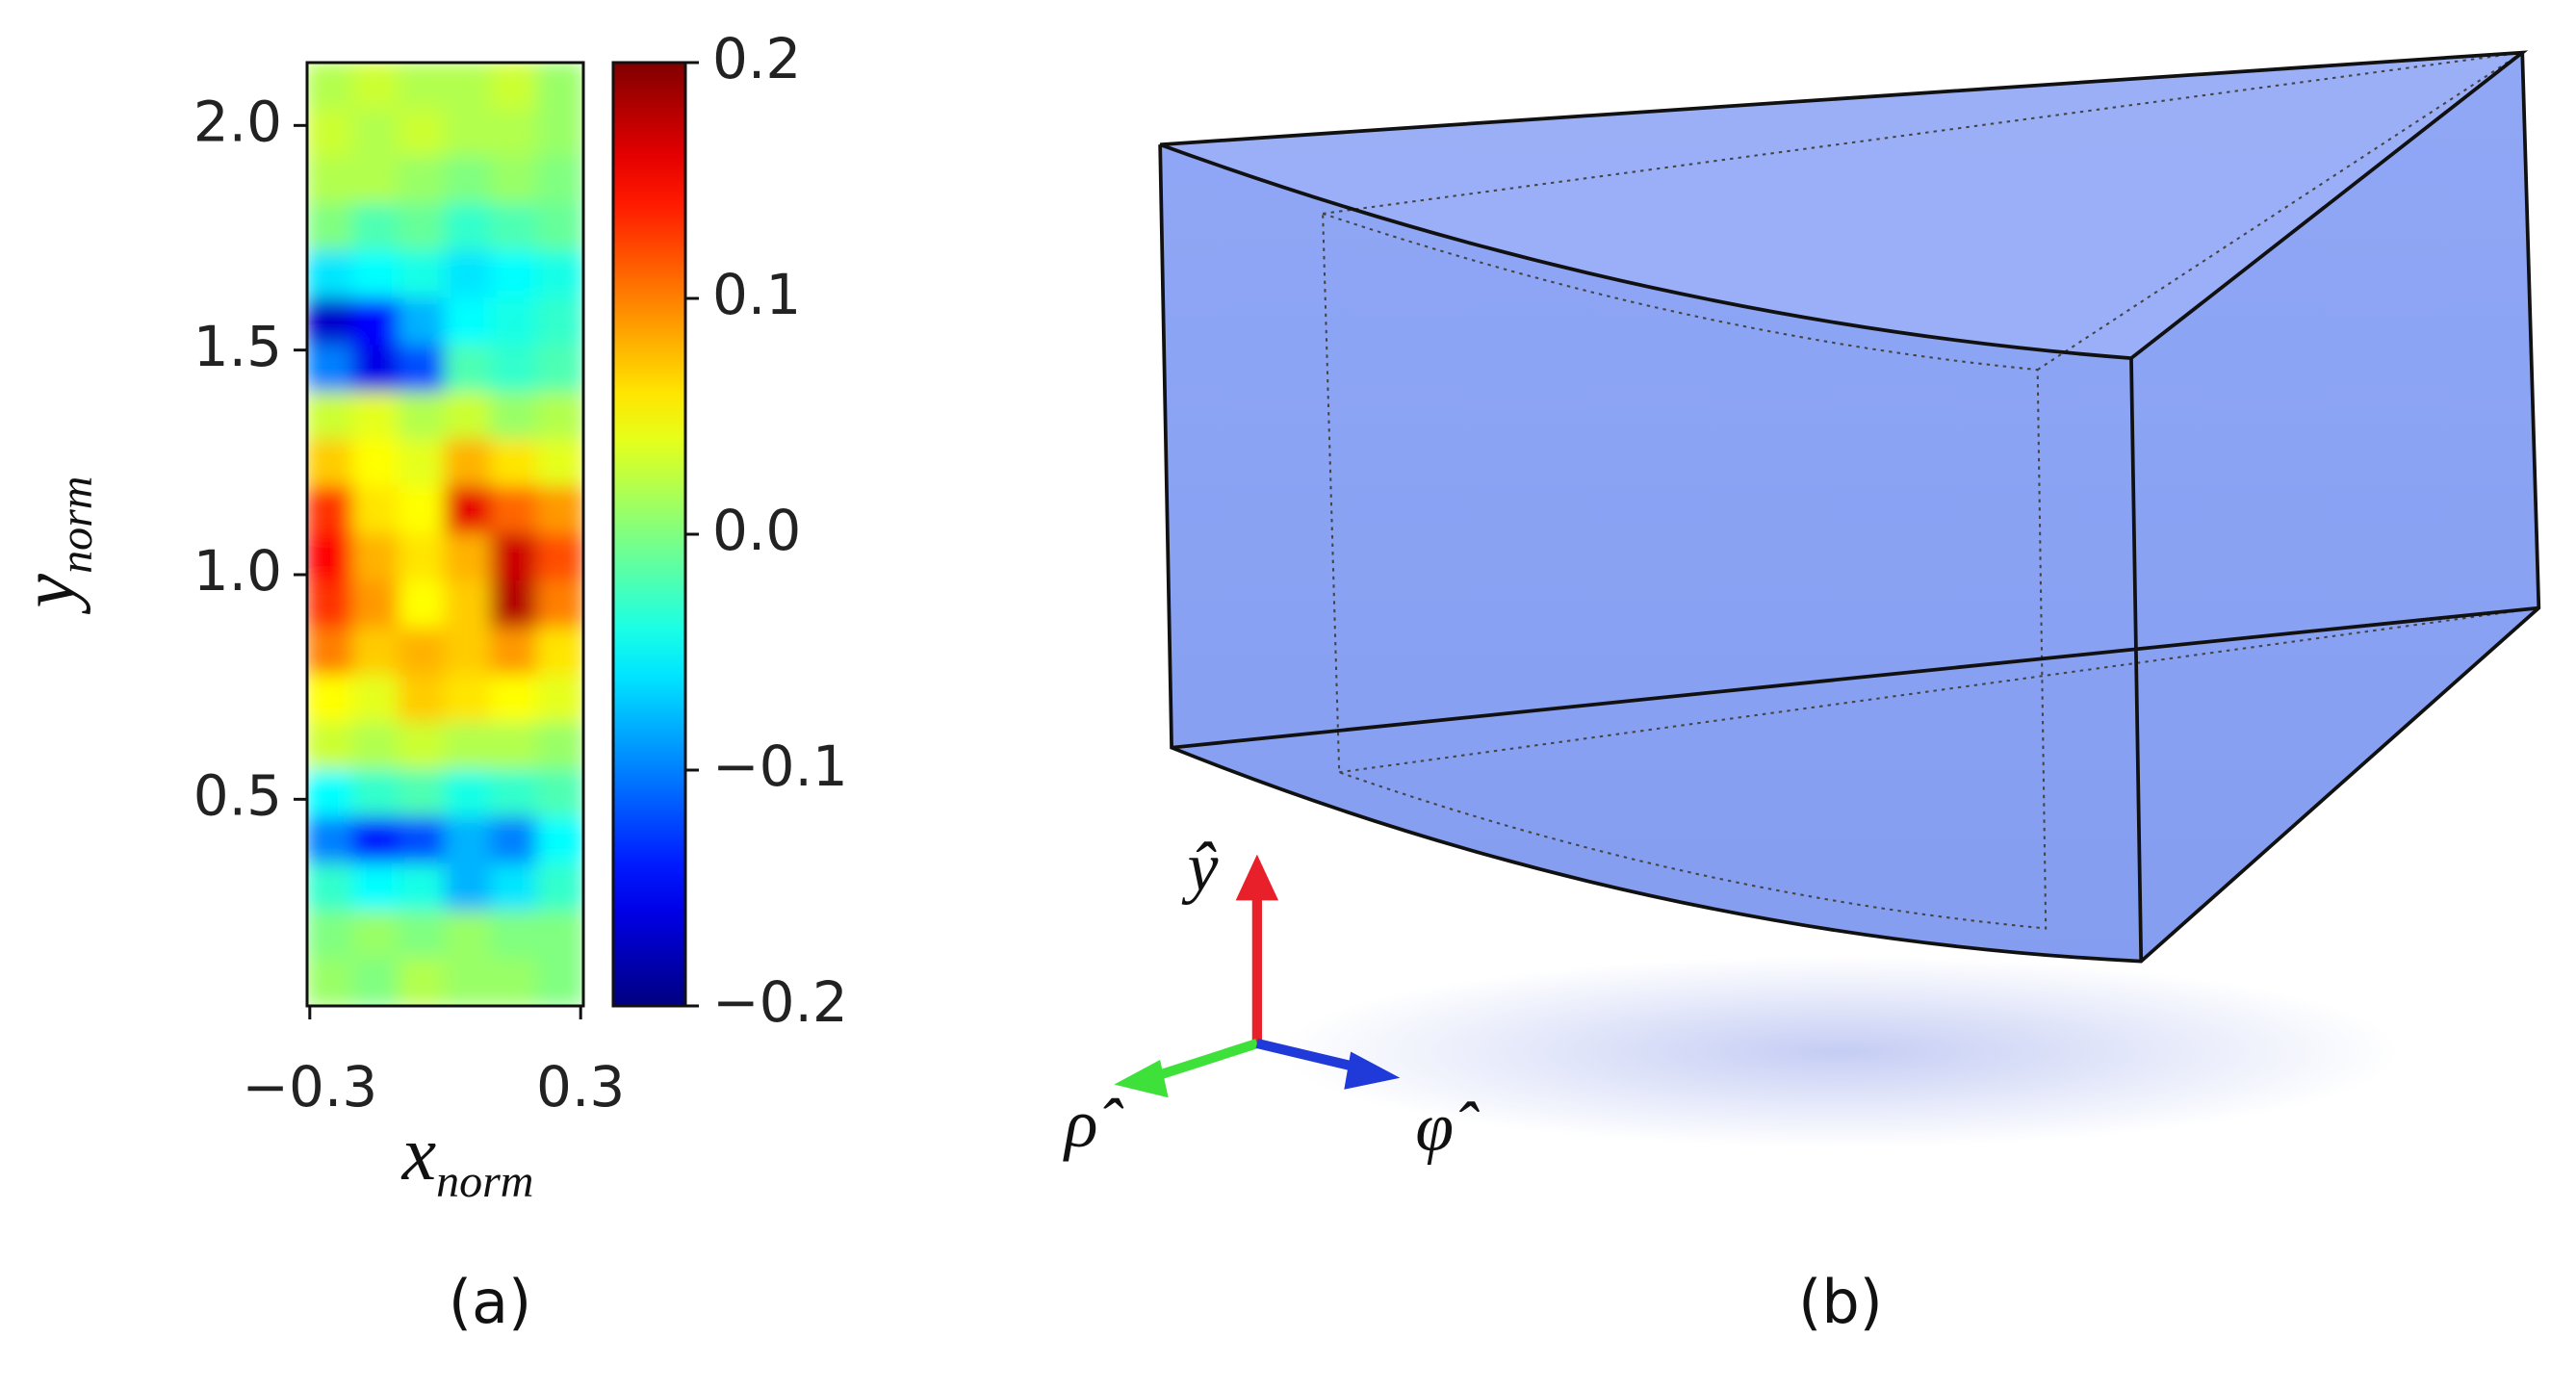 Image resolution: width=2576 pixels, height=1390 pixels. I want to click on x-axis-label: xnorm, so click(468, 1159).